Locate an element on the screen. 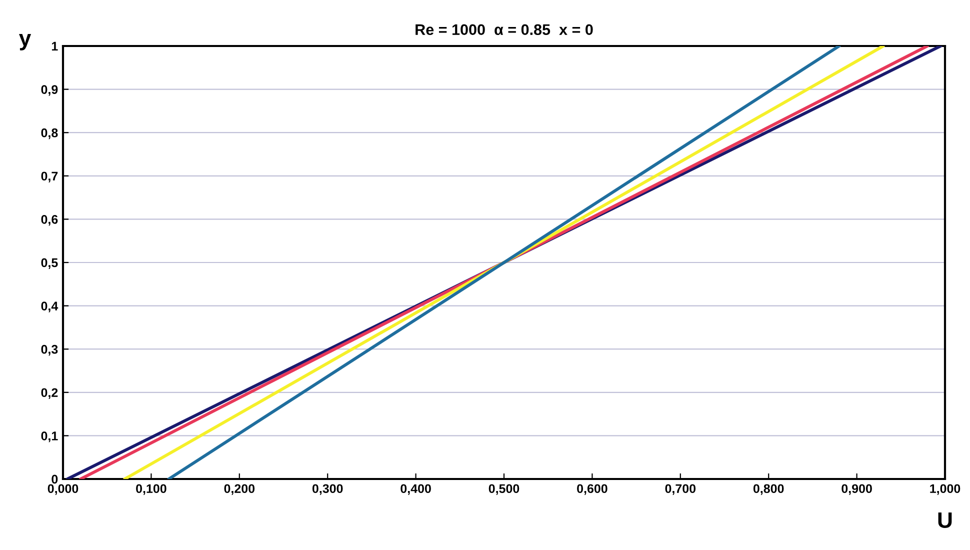 The image size is (970, 550). y-tick-label: 0,7 is located at coordinates (49, 177).